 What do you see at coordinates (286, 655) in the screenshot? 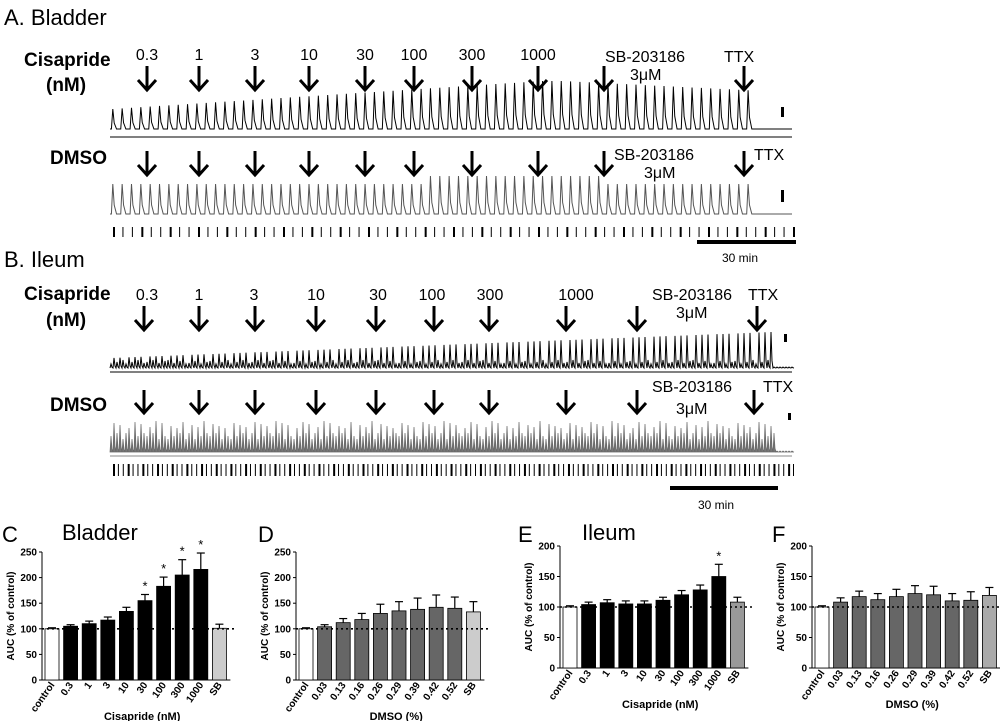
I see `y-tick-label: 50` at bounding box center [286, 655].